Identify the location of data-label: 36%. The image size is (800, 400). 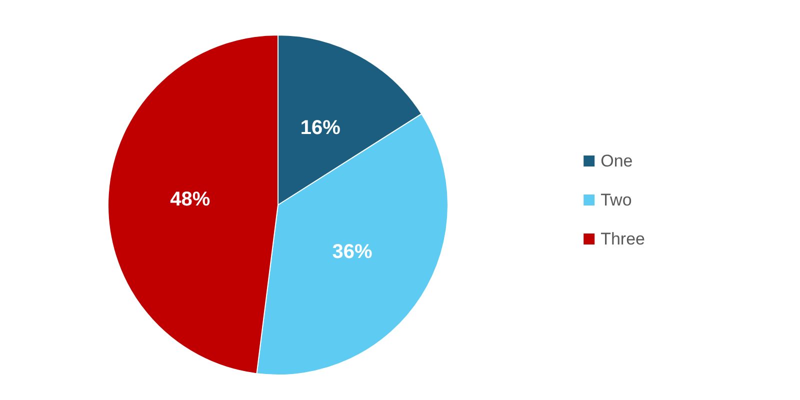
(352, 252).